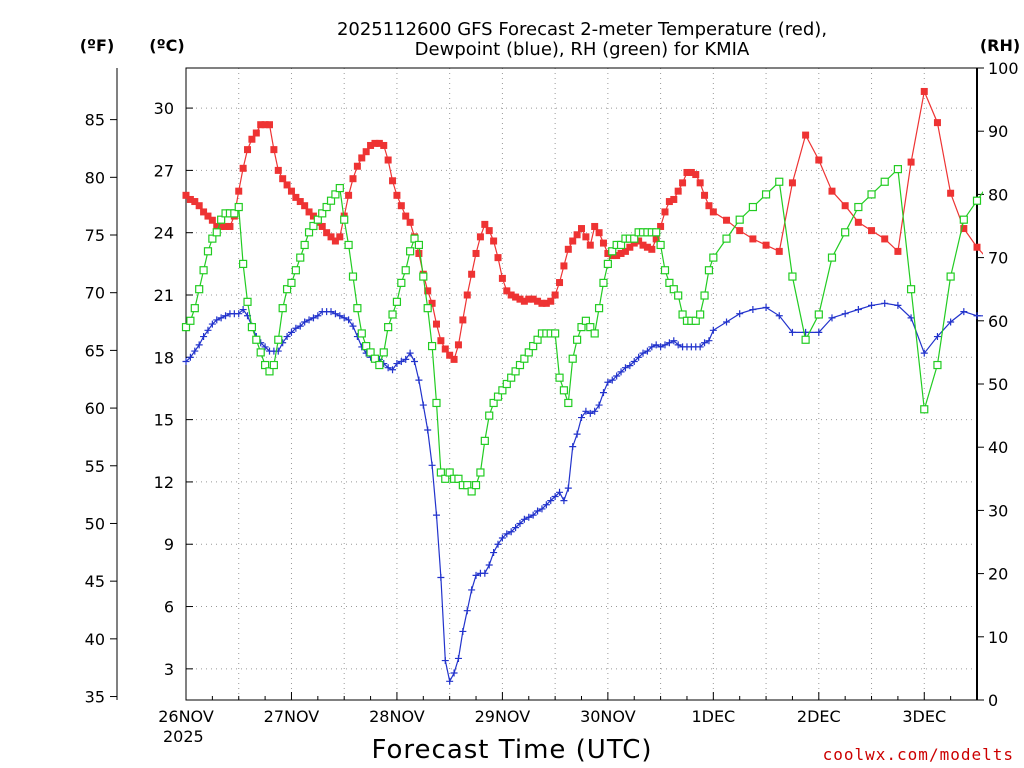 The height and width of the screenshot is (768, 1024). Describe the element at coordinates (186, 716) in the screenshot. I see `time-tick-label: 26NOV` at that location.